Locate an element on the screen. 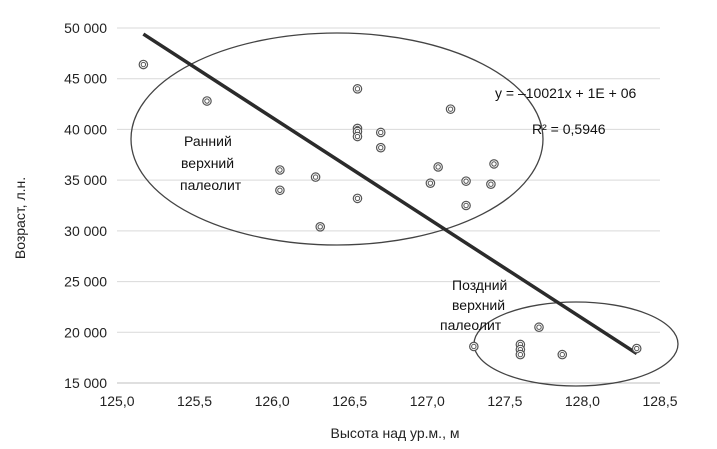 Image resolution: width=717 pixels, height=449 pixels. r-squared: R² = 0,5946 is located at coordinates (569, 129).